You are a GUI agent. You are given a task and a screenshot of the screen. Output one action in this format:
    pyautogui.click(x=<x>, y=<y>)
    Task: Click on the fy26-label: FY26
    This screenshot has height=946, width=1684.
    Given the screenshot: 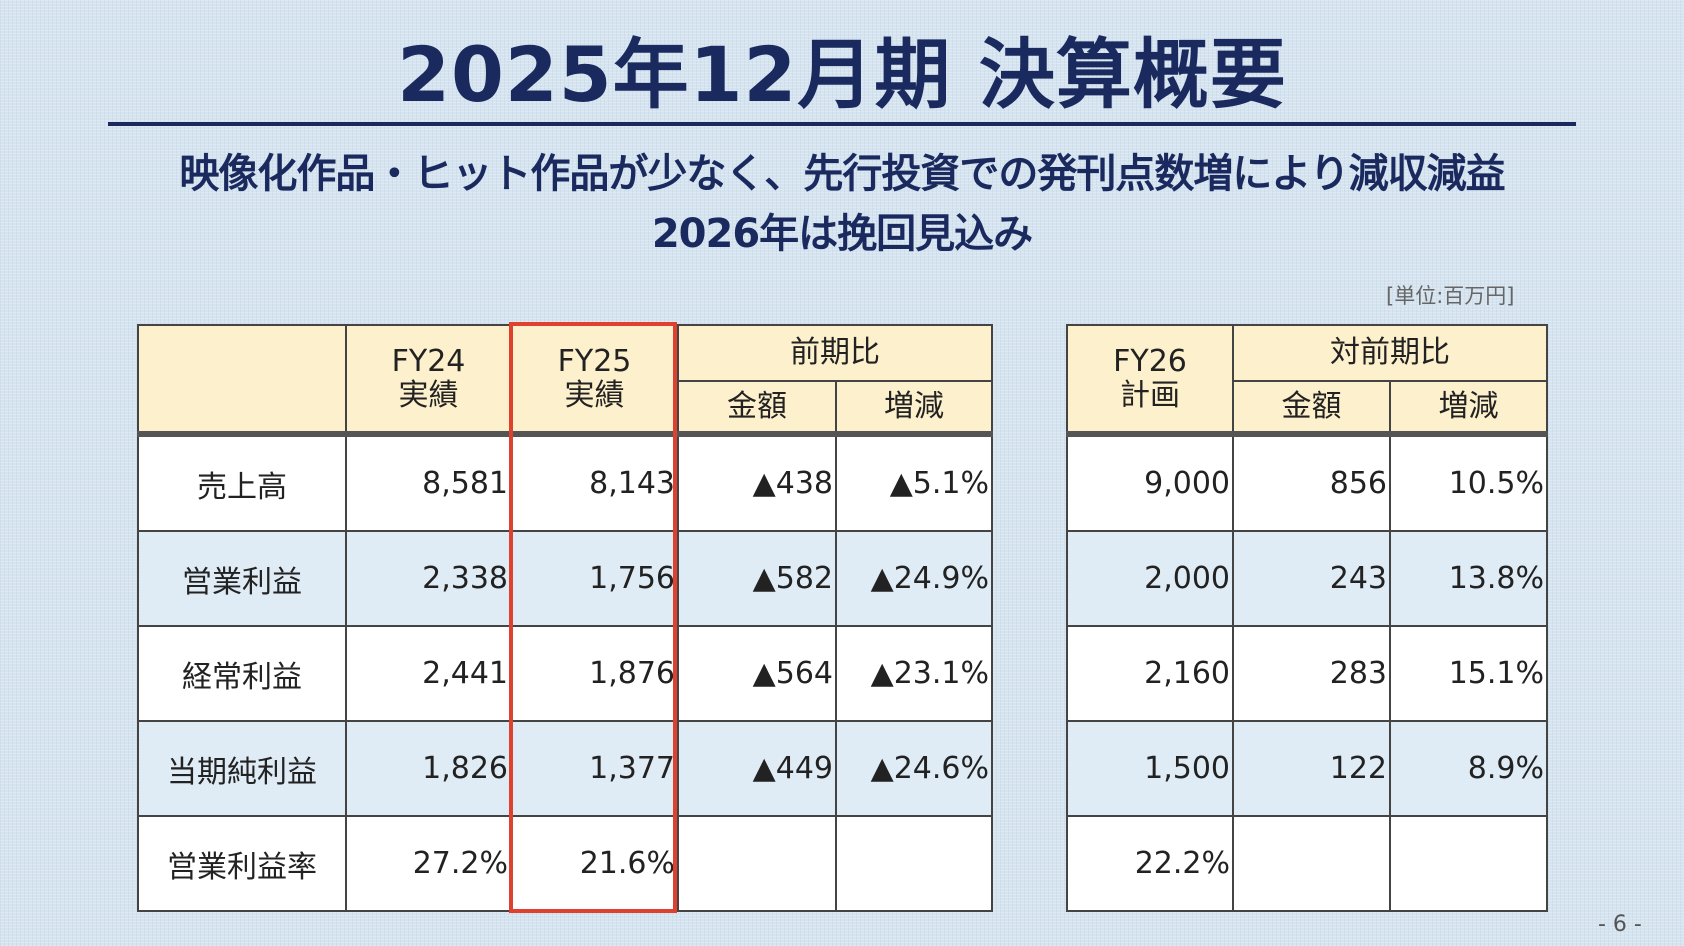 What is the action you would take?
    pyautogui.click(x=1150, y=361)
    